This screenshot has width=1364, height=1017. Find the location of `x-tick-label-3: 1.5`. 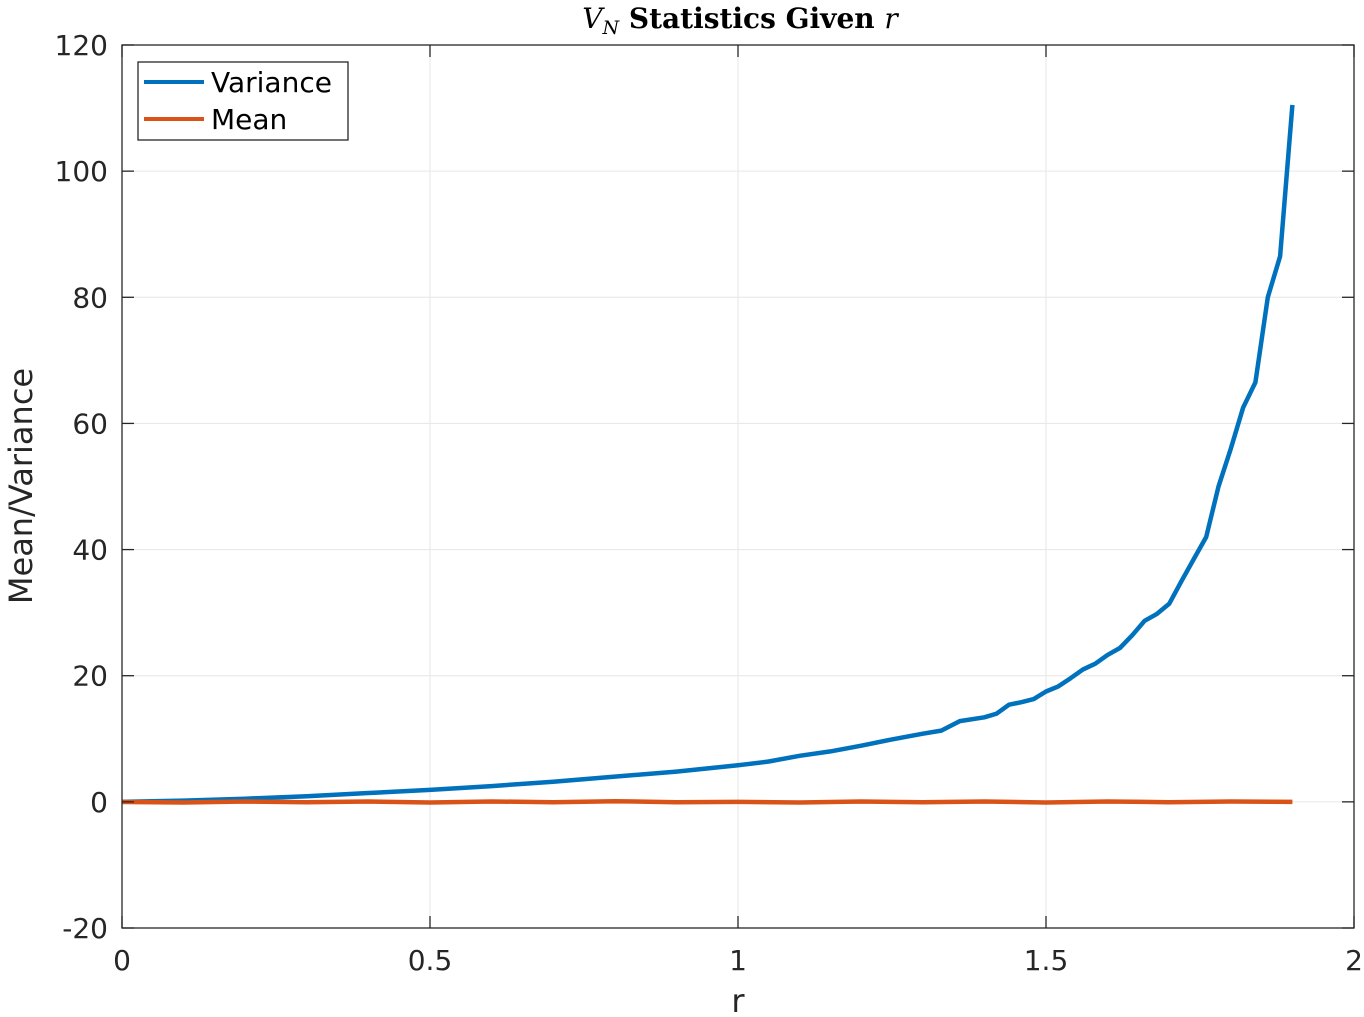

x-tick-label-3: 1.5 is located at coordinates (1046, 960).